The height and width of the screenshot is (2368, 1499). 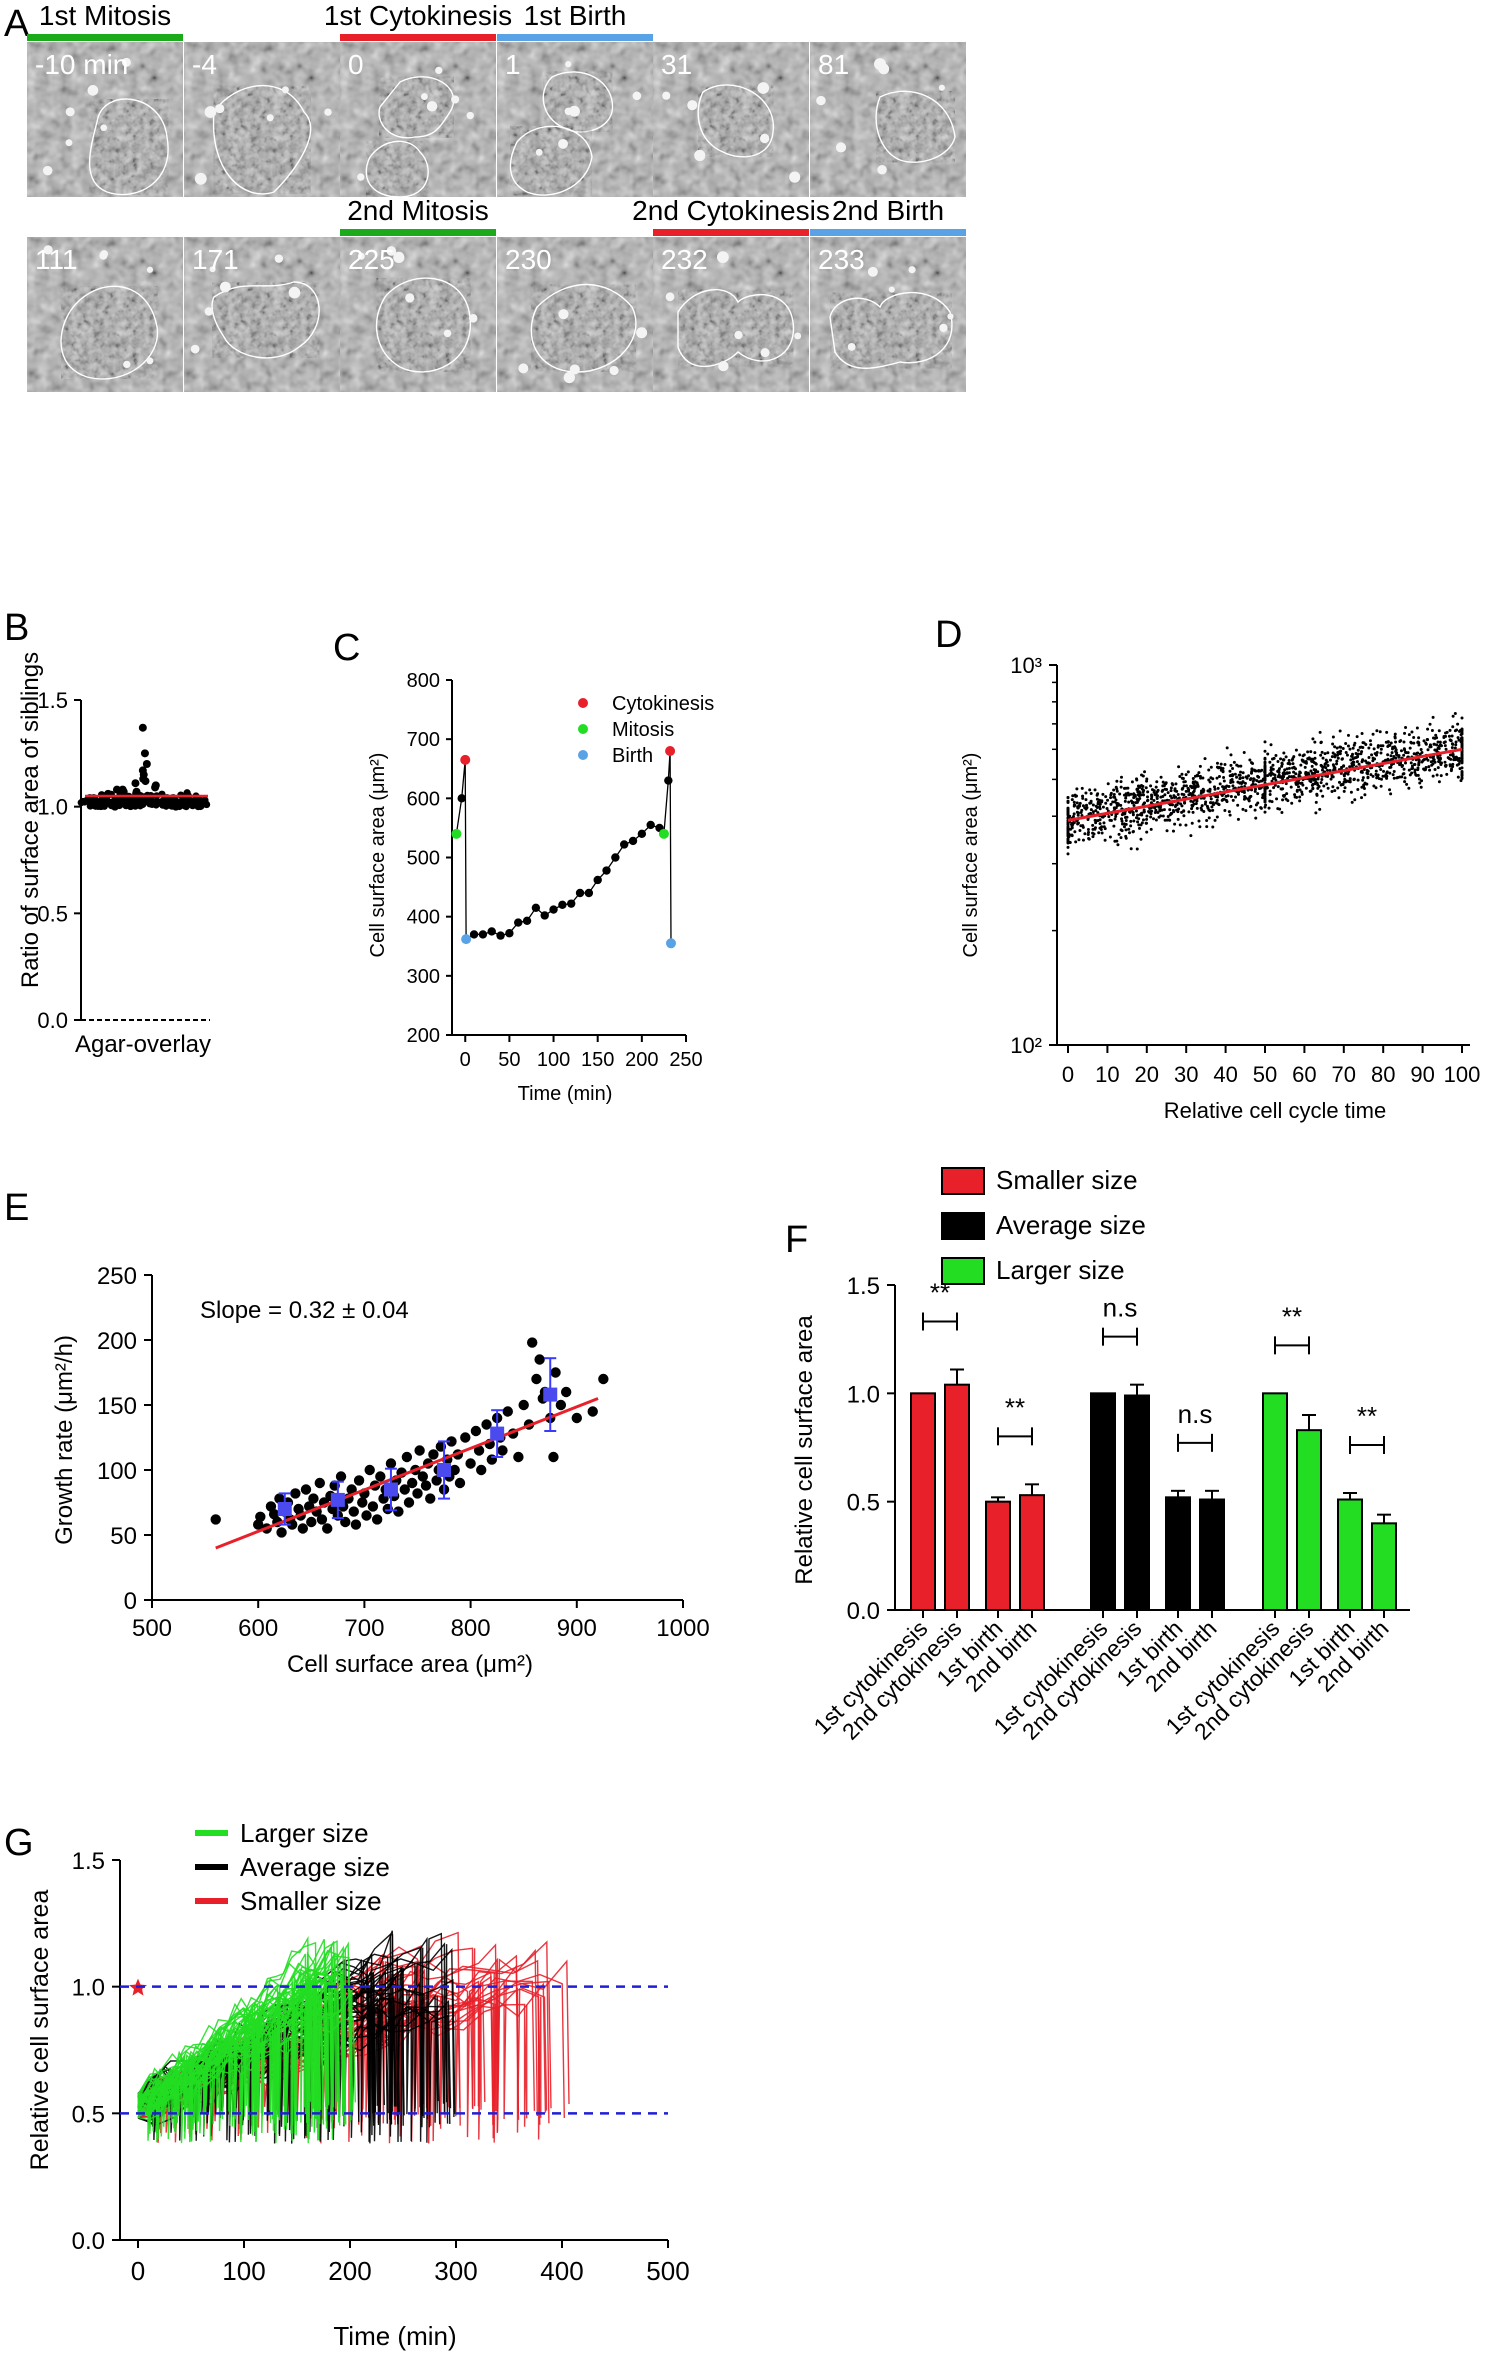 What do you see at coordinates (416, 107) in the screenshot?
I see `cell-body` at bounding box center [416, 107].